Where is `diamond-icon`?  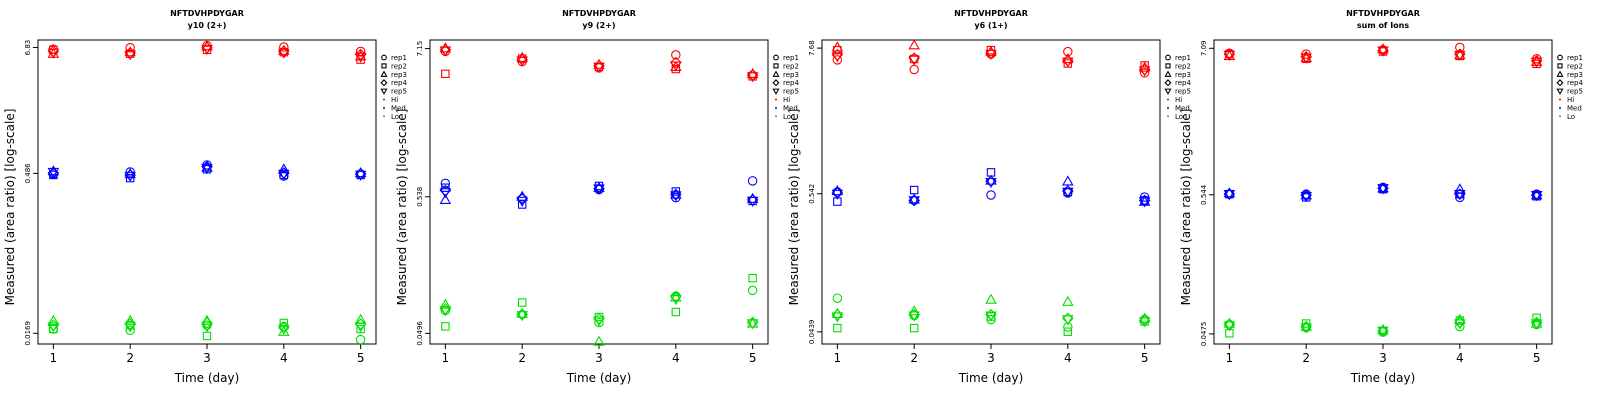
diamond-icon is located at coordinates (776, 83).